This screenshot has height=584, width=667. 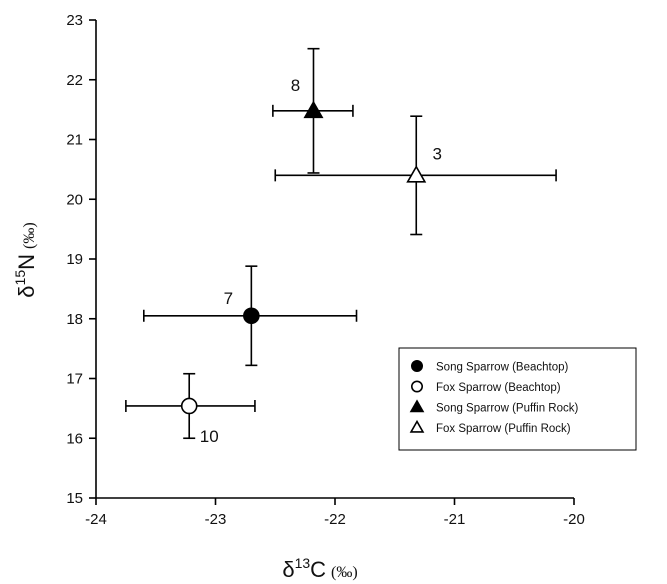 What do you see at coordinates (25, 259) in the screenshot?
I see `y-axis-title: δ15N(‰)` at bounding box center [25, 259].